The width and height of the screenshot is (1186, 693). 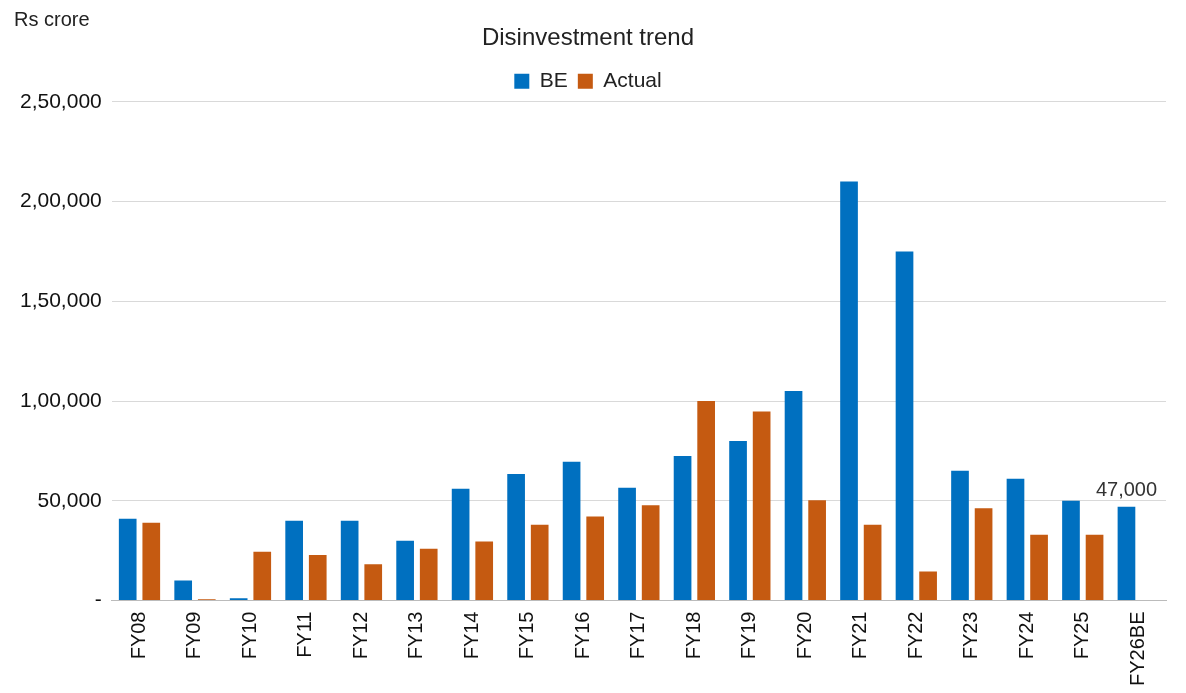 What do you see at coordinates (304, 634) in the screenshot?
I see `x-tick-label: FY11` at bounding box center [304, 634].